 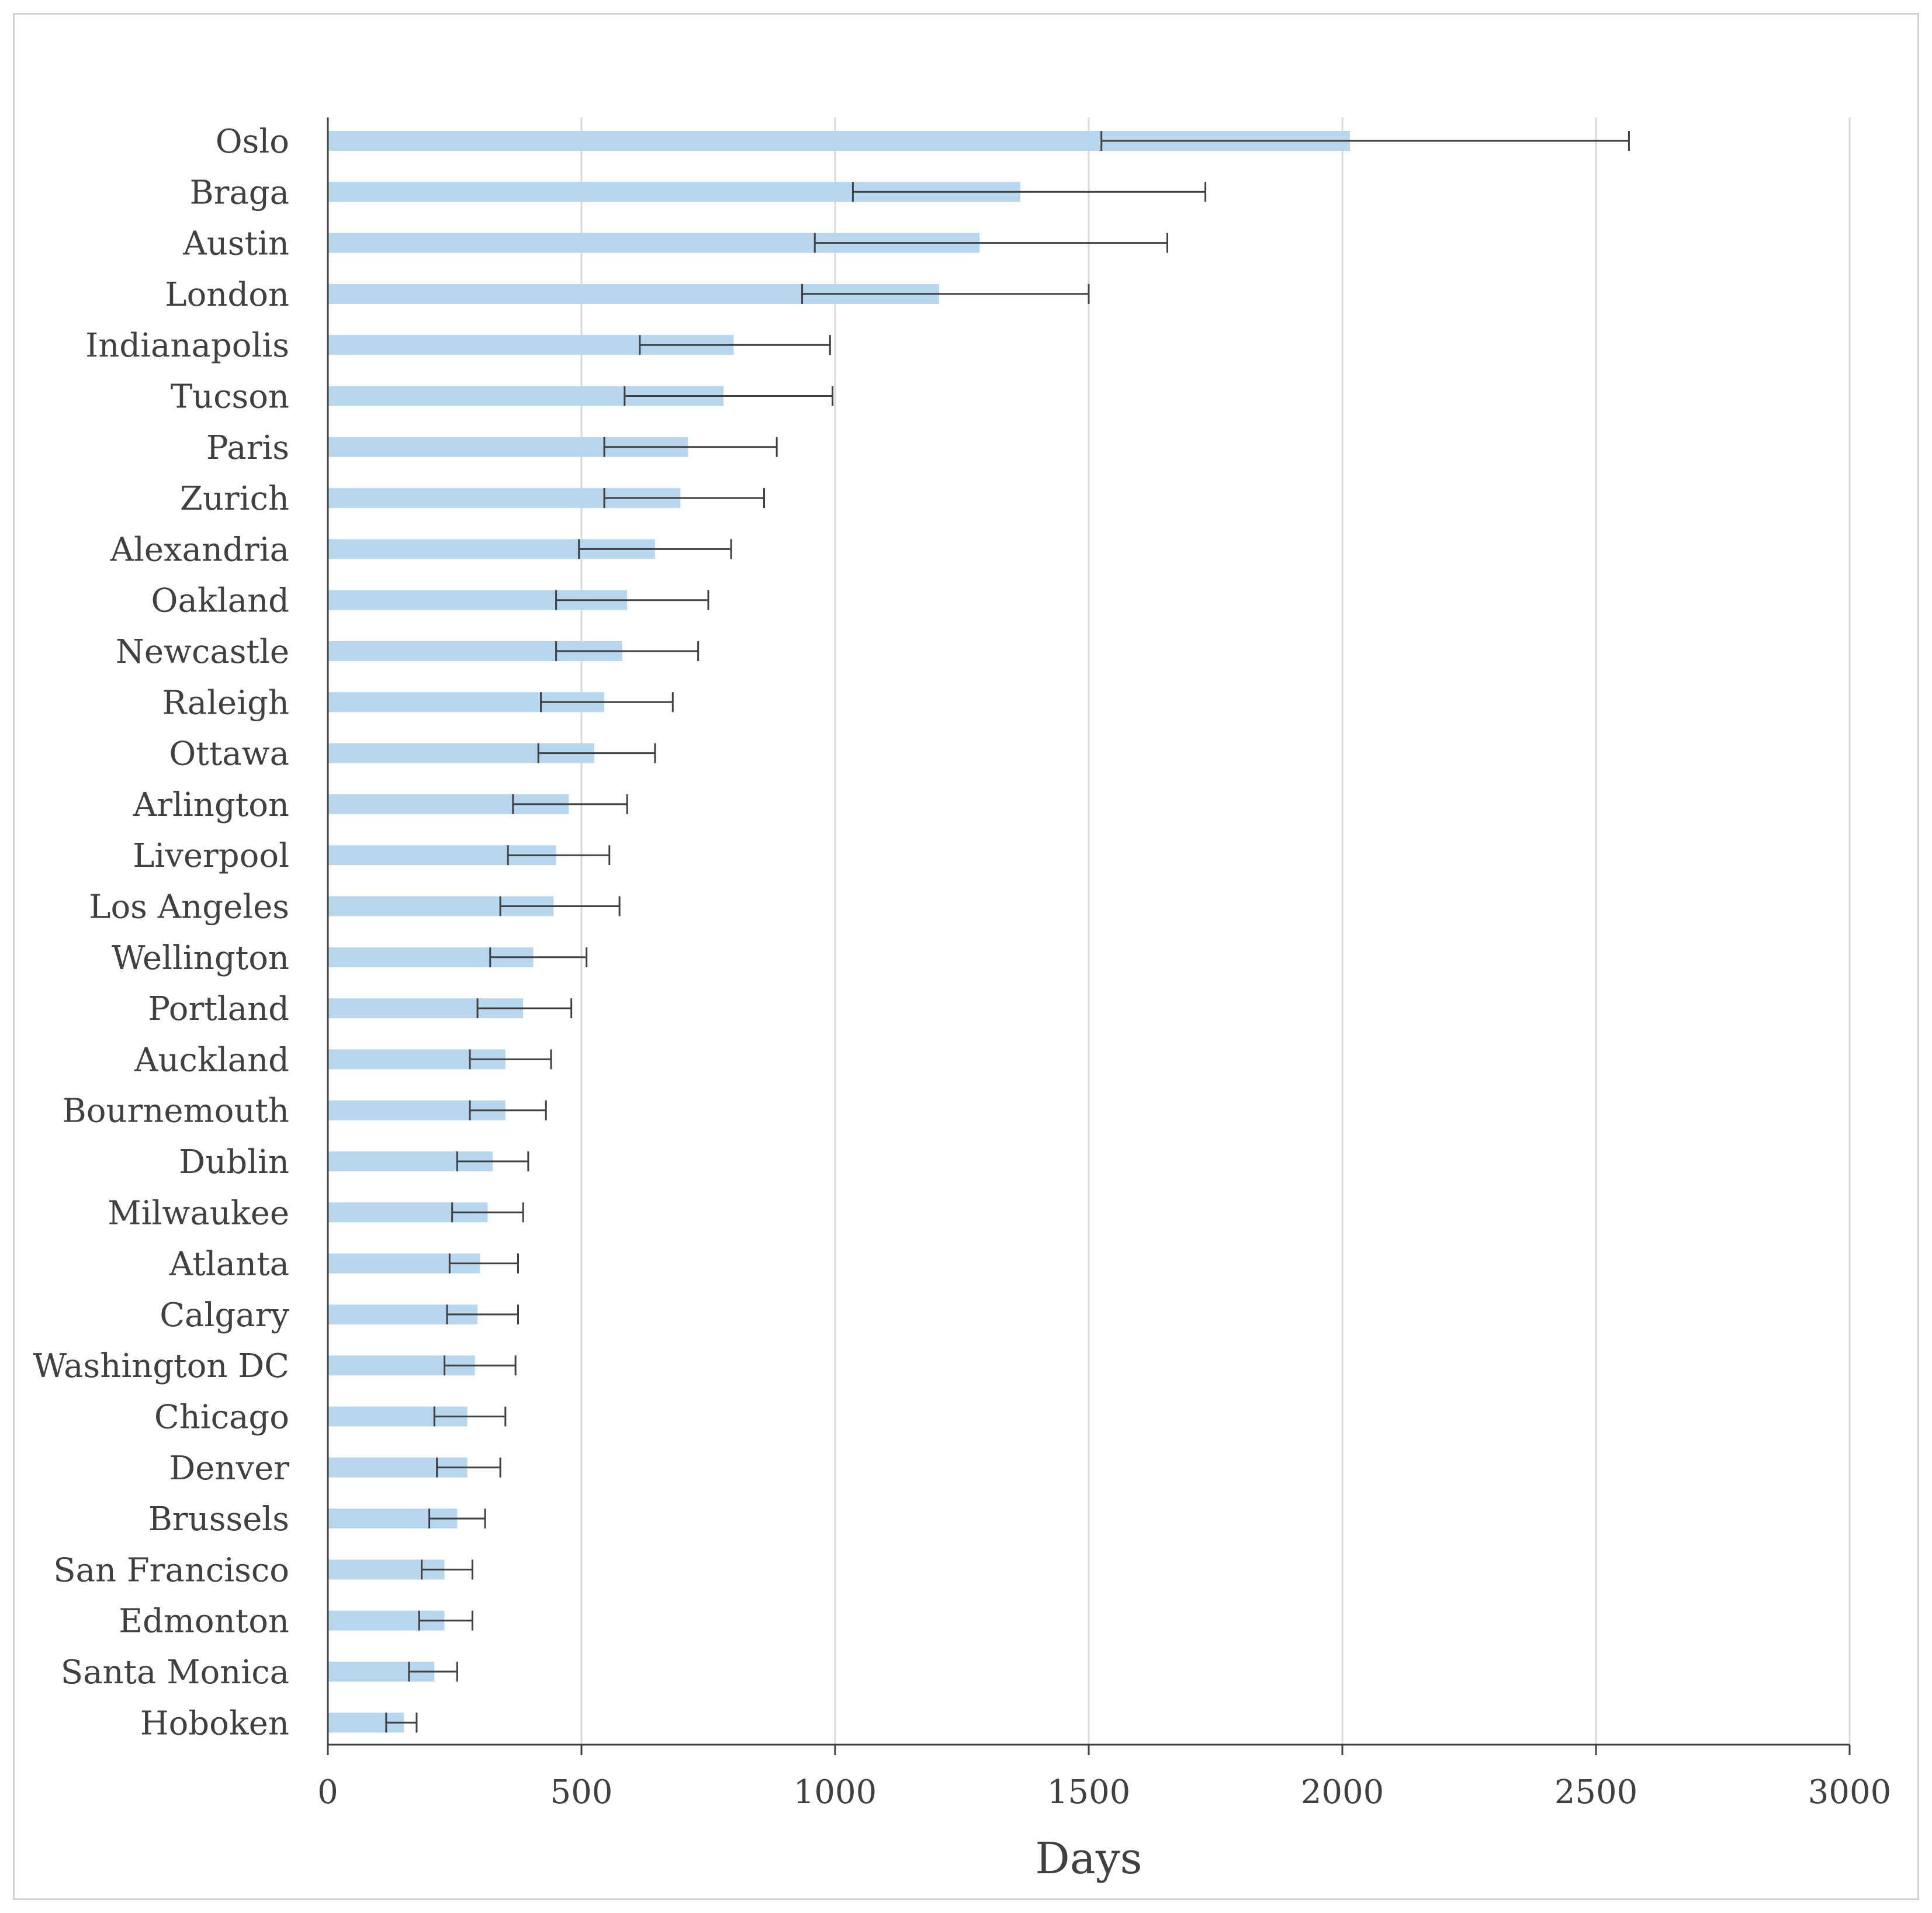 I want to click on x-tick-label-2000: 2000, so click(x=1342, y=1792).